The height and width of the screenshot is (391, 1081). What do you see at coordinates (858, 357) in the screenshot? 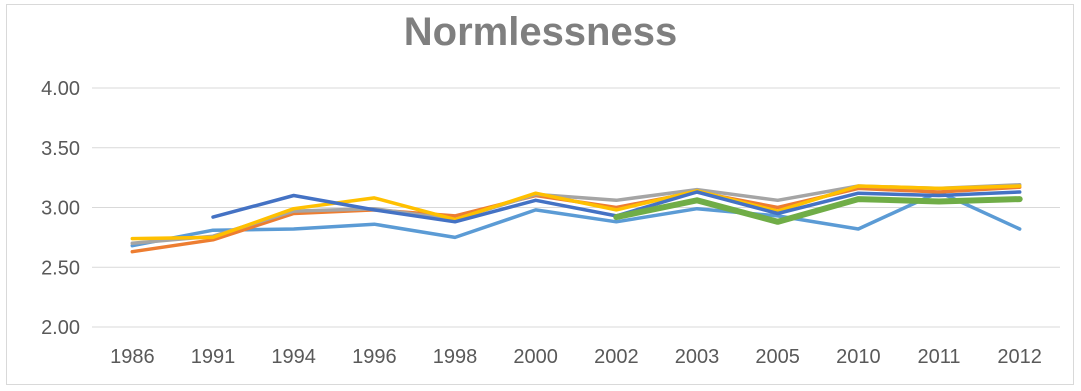
I see `x-tick-label: 2010` at bounding box center [858, 357].